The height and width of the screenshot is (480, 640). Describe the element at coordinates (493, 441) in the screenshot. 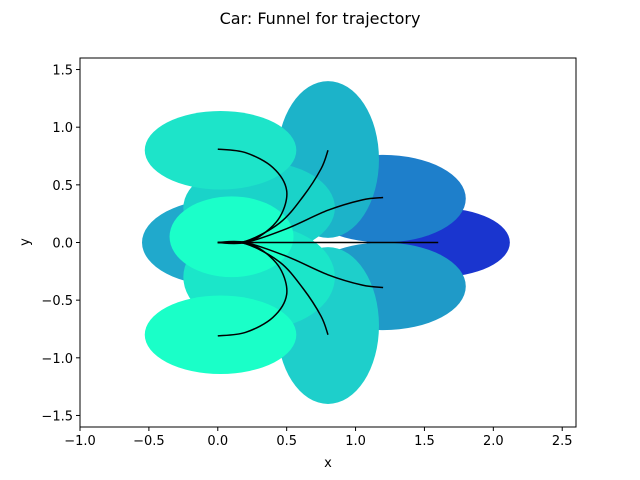

I see `x-tick-label: 2.0` at that location.